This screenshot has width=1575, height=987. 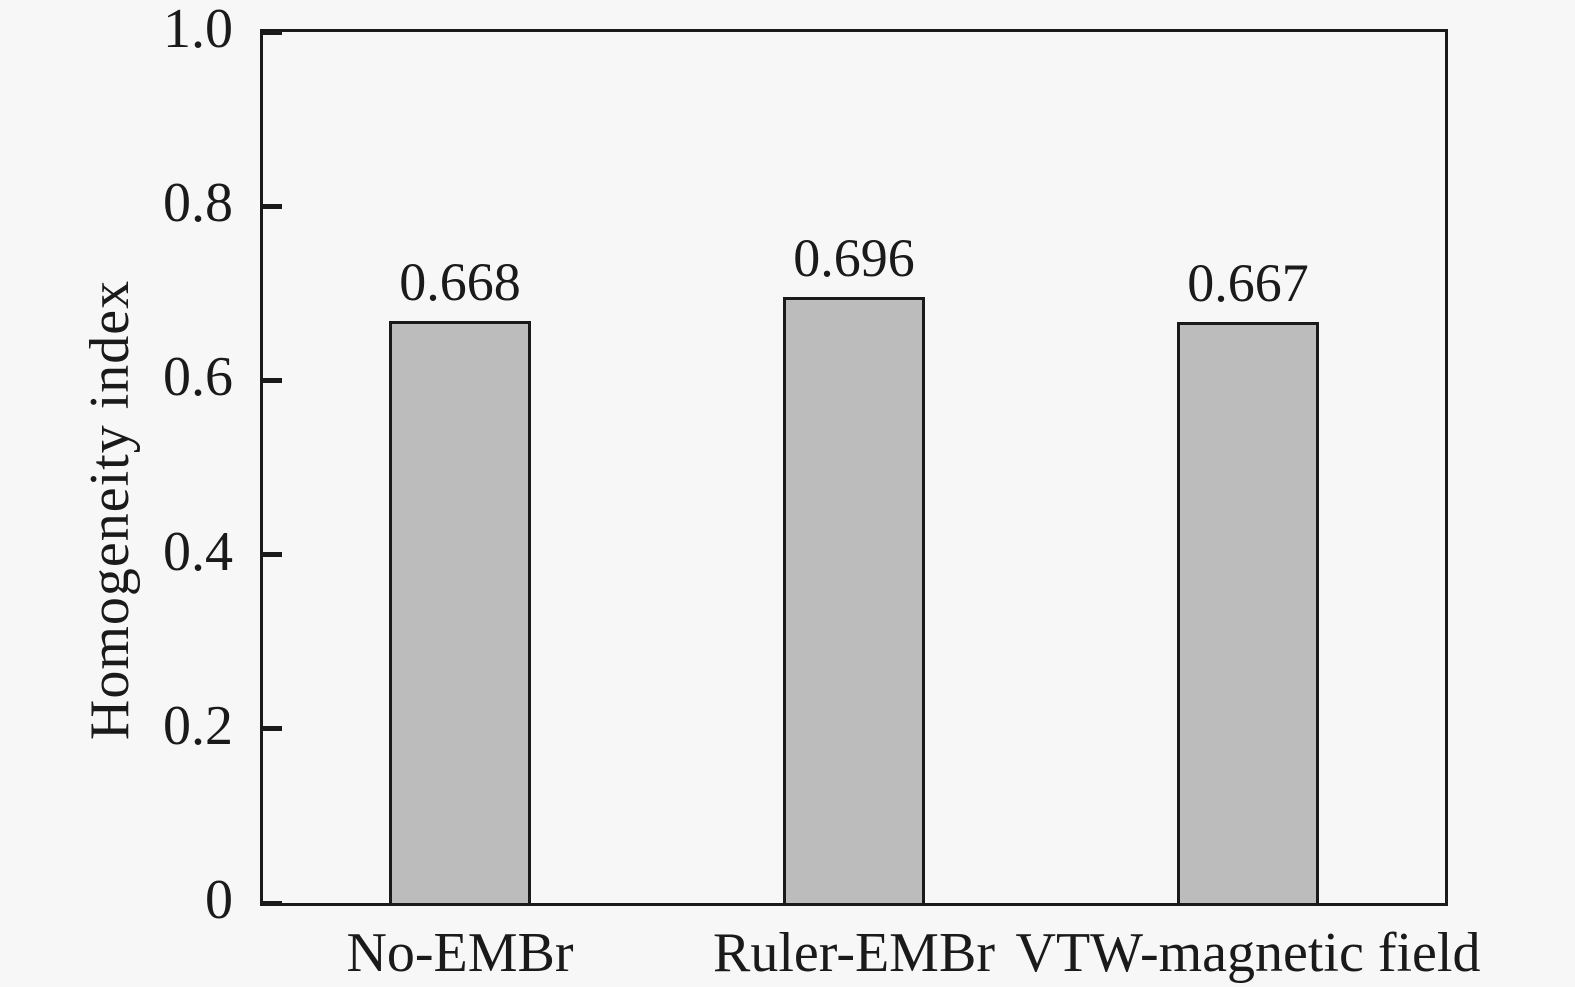 I want to click on y-tick-label: 0.8, so click(x=198, y=203).